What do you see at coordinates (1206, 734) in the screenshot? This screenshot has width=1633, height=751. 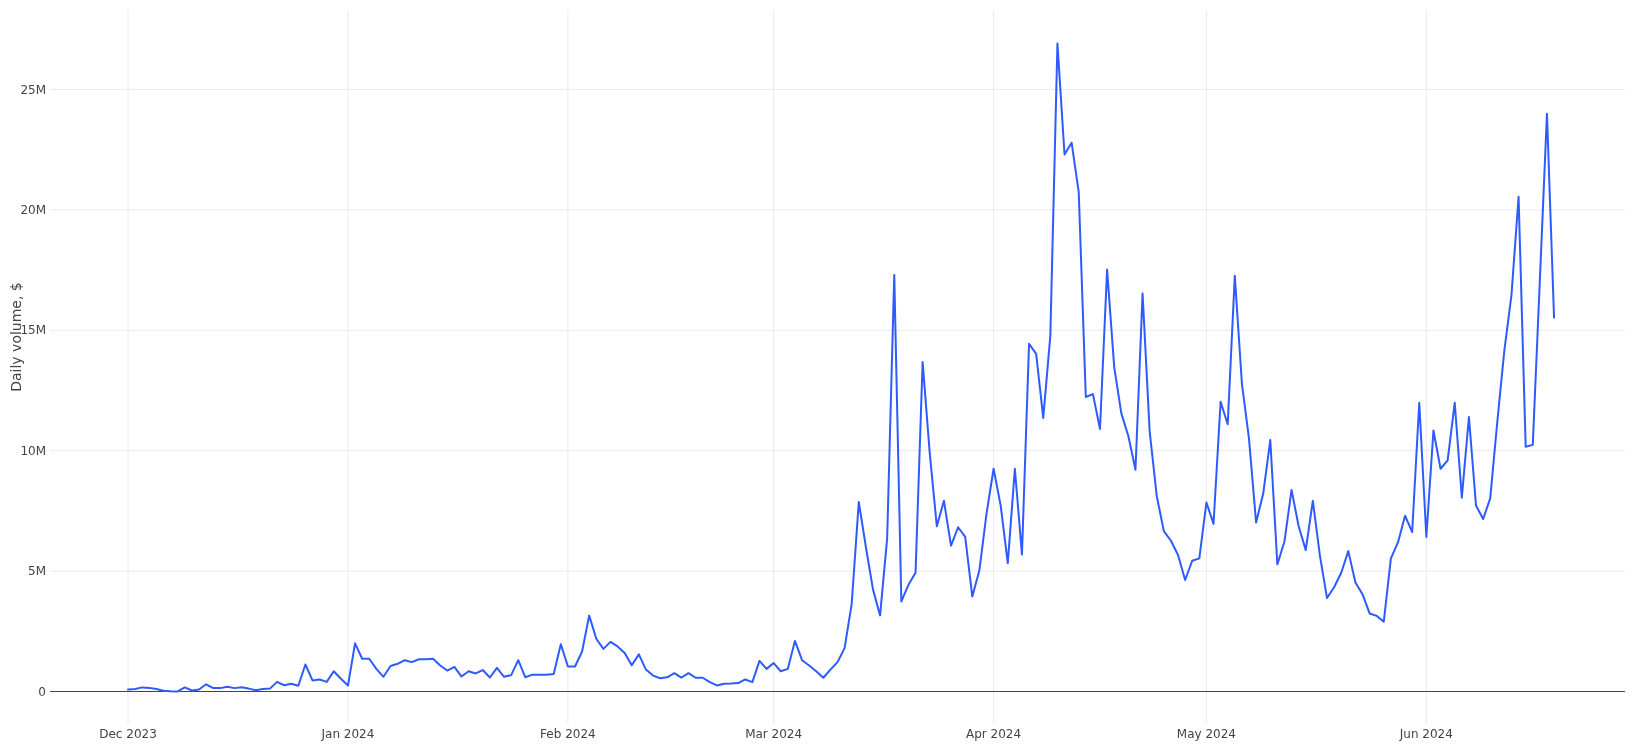 I see `x-tick-label: May 2024` at bounding box center [1206, 734].